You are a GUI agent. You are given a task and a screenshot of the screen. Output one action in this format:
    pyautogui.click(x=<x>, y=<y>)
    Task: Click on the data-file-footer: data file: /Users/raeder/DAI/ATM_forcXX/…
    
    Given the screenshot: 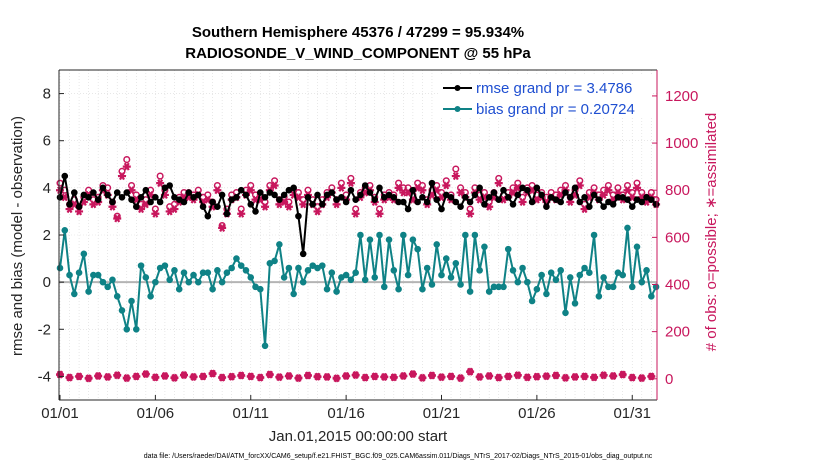 What is the action you would take?
    pyautogui.click(x=398, y=456)
    